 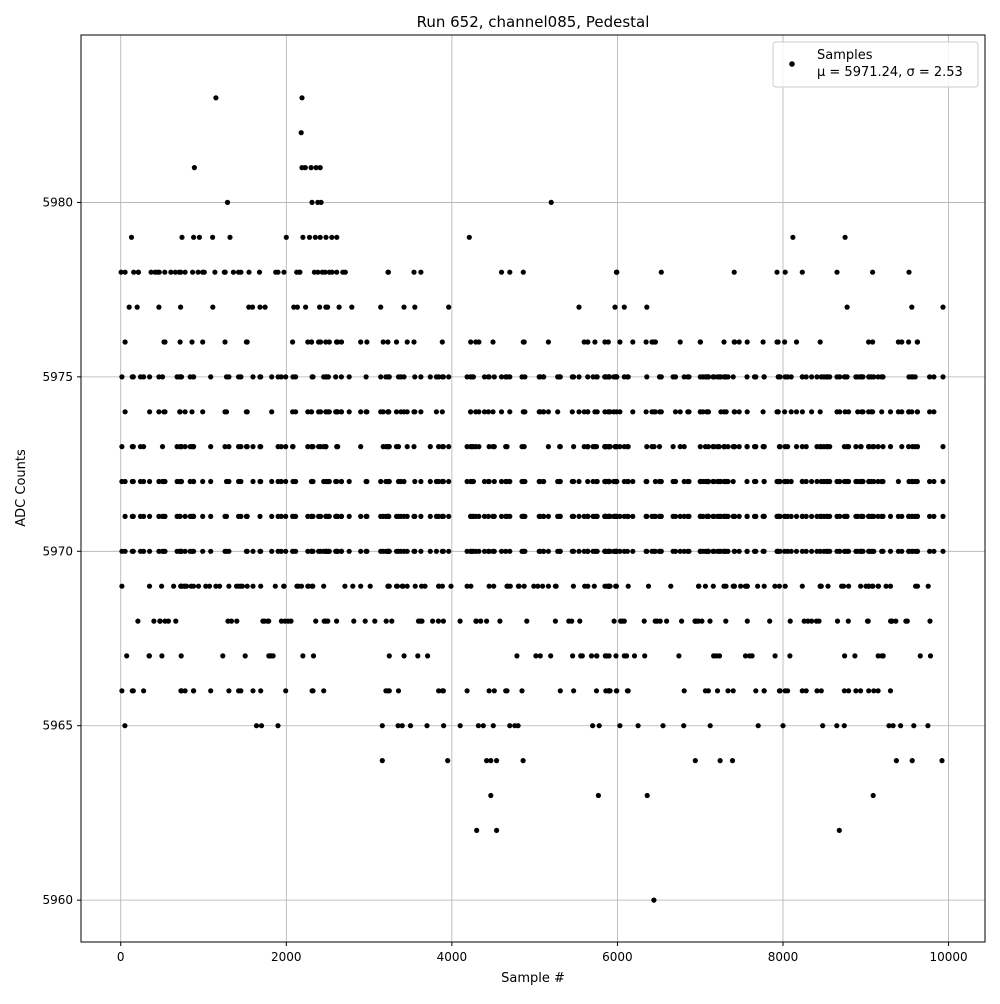 I want to click on x-tick-label: 6000, so click(x=617, y=957).